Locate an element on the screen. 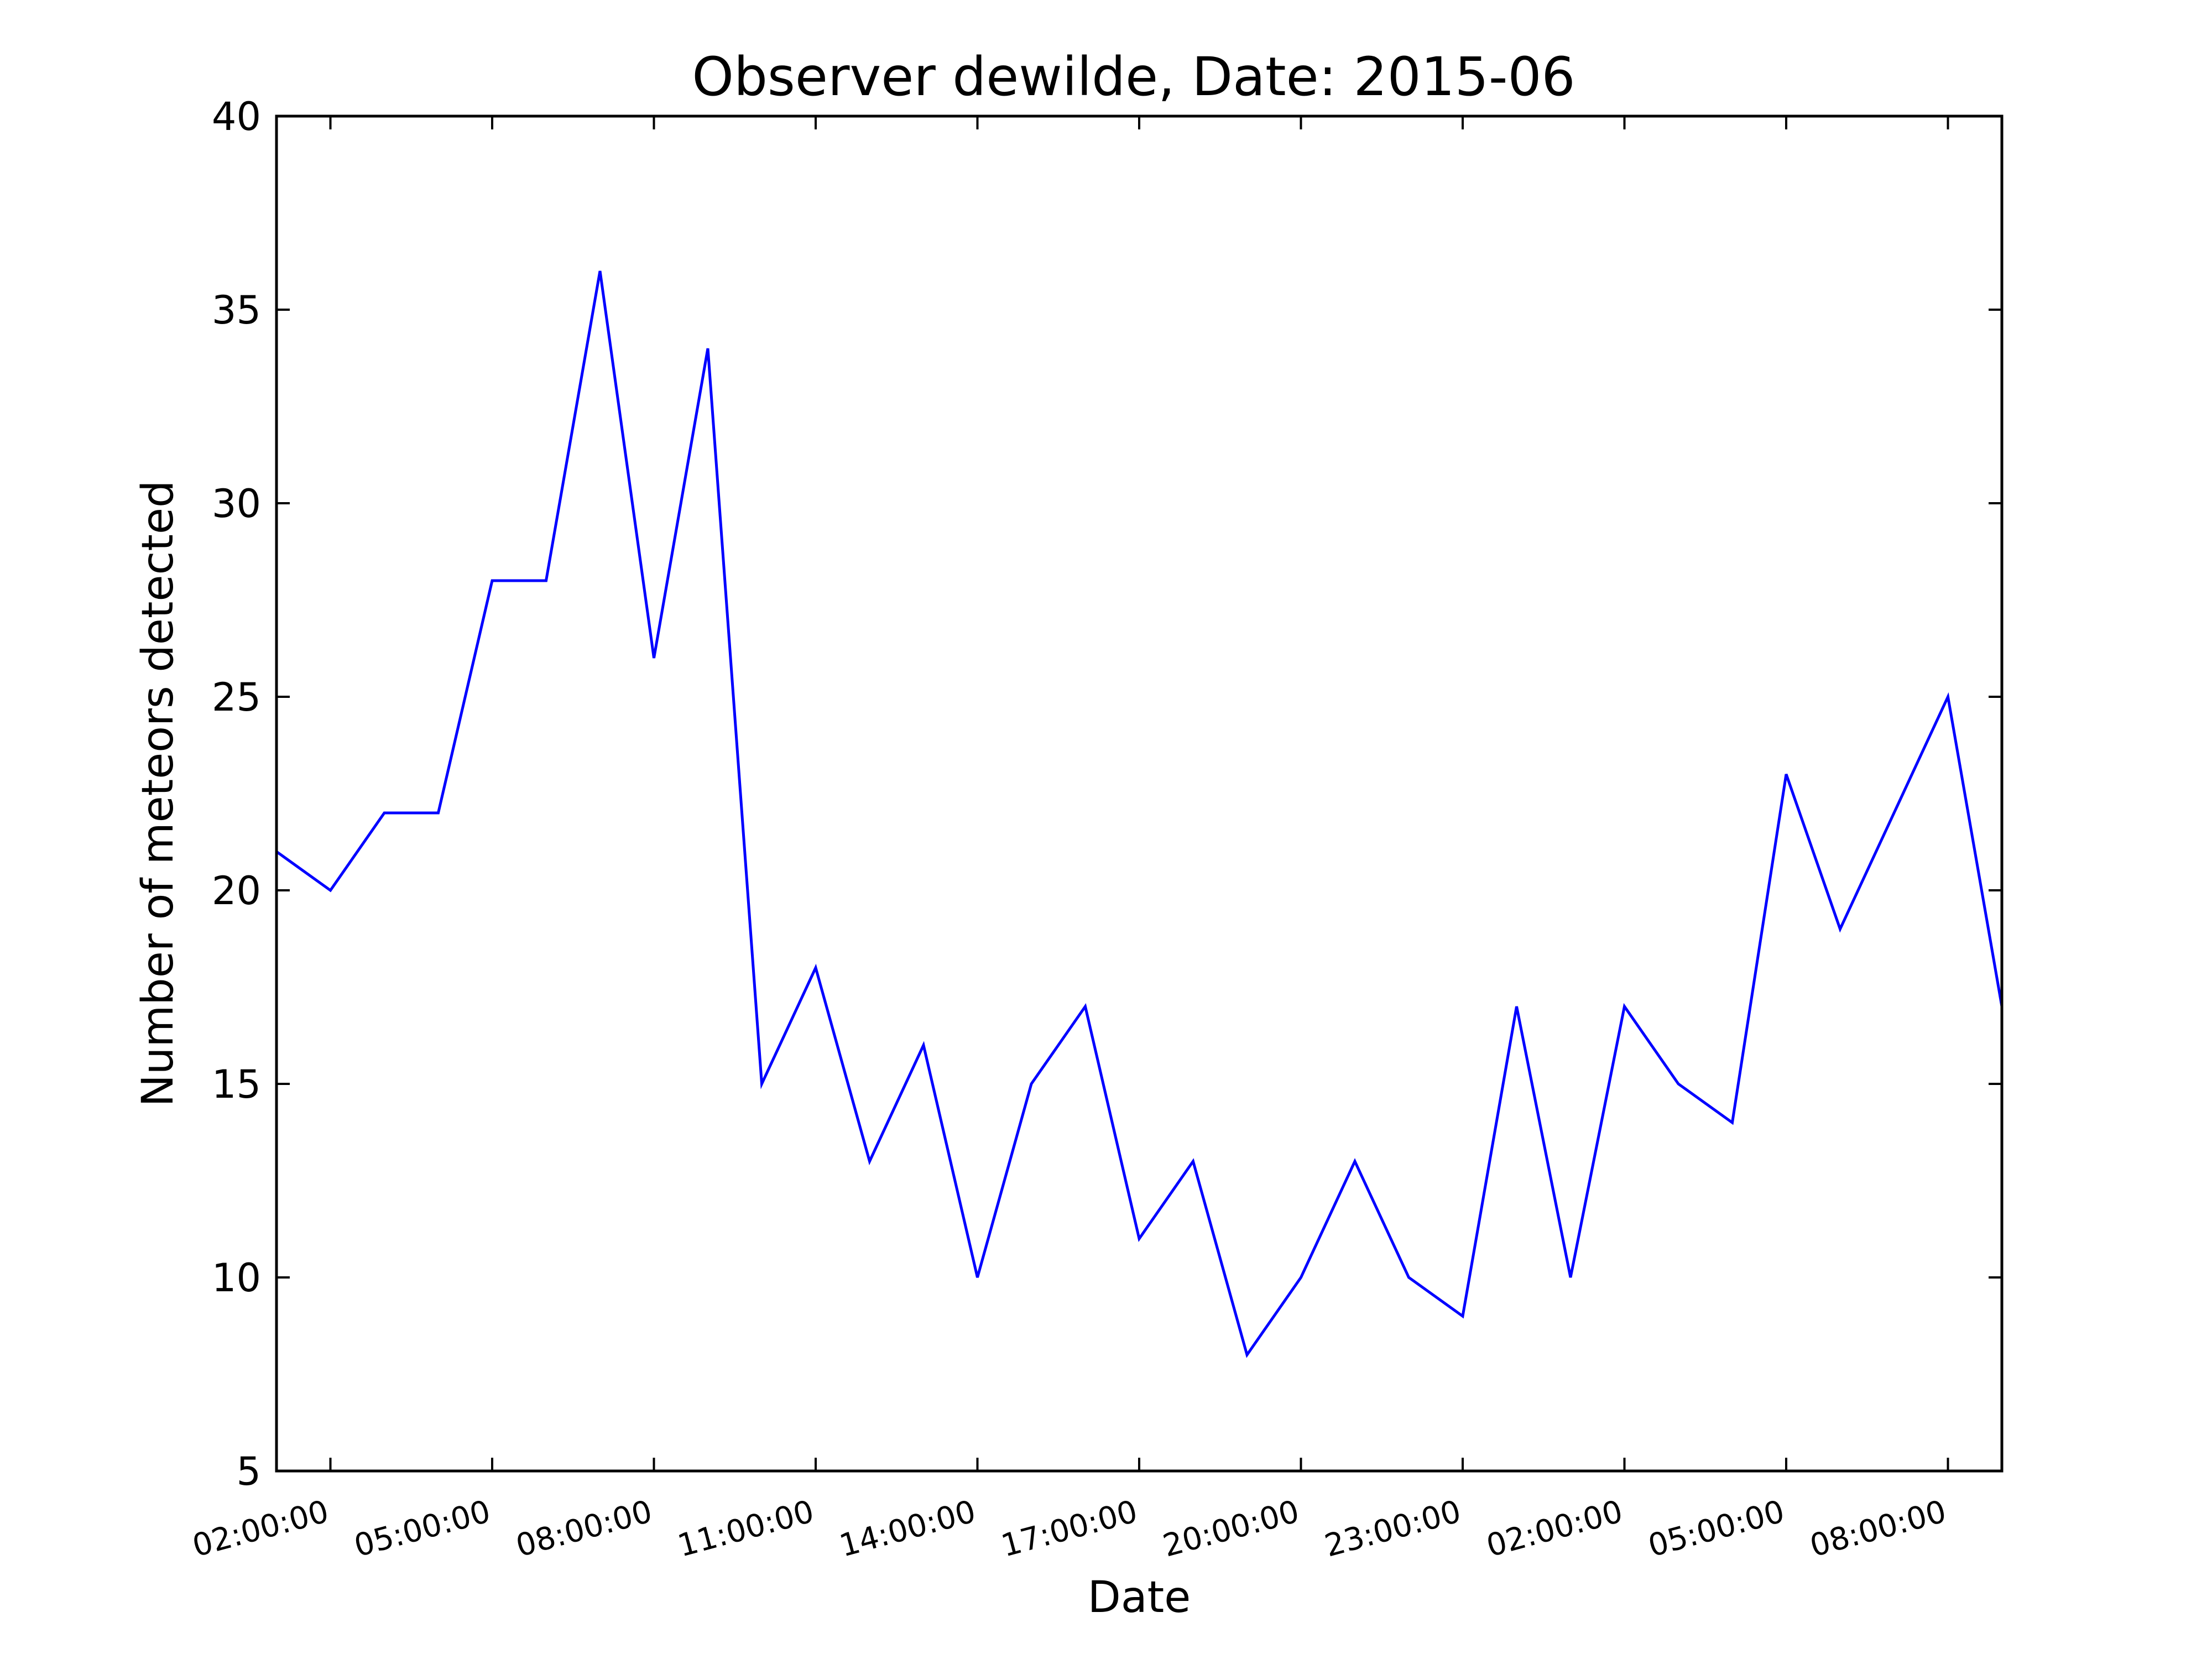  y-tick-label: 25 is located at coordinates (237, 698).